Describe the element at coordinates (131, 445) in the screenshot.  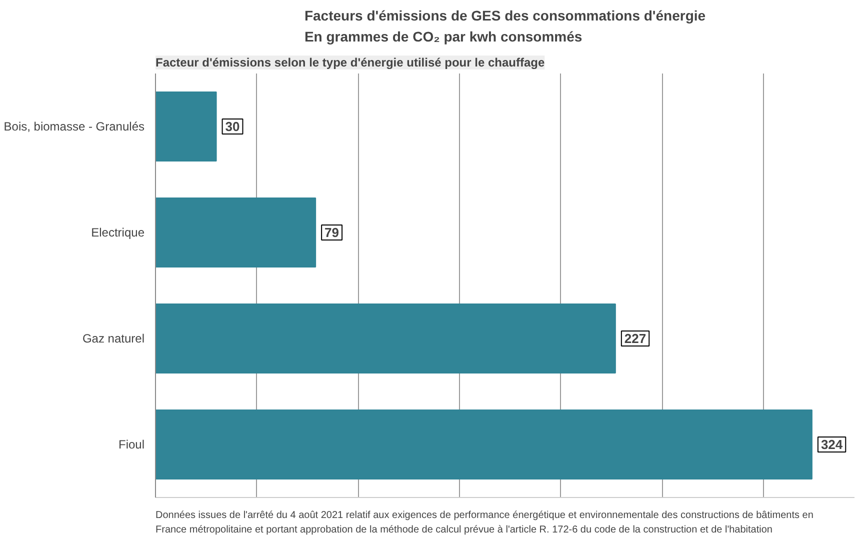
I see `y-tick-label: Fioul` at that location.